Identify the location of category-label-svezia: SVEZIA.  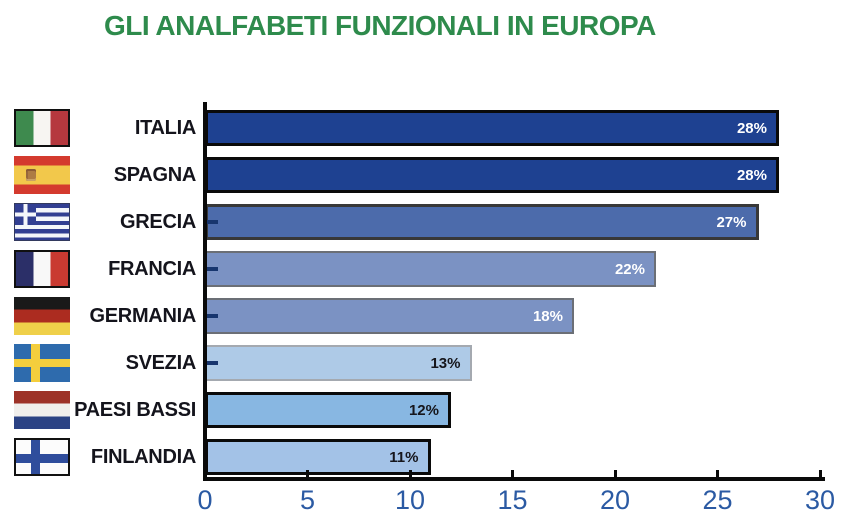
(161, 363).